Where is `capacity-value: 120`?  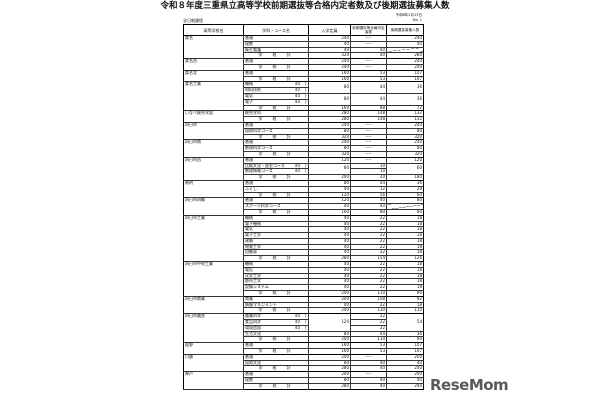 capacity-value: 120 is located at coordinates (329, 322).